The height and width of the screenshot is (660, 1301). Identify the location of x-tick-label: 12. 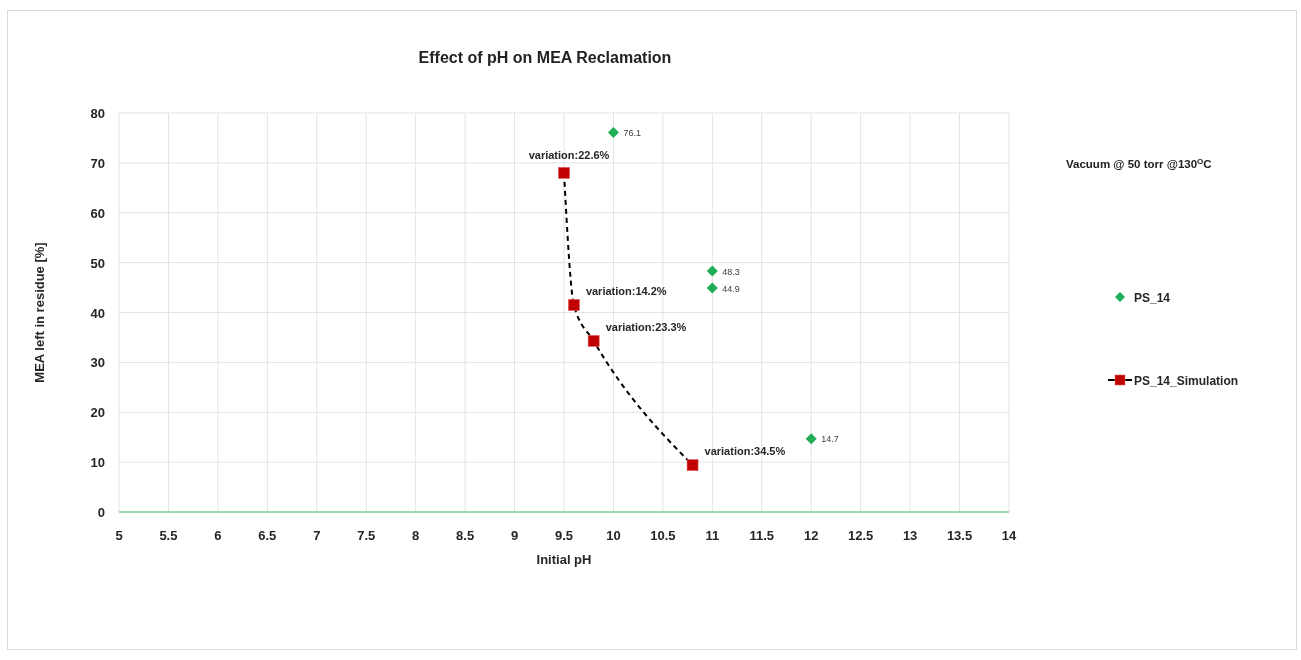
(811, 535).